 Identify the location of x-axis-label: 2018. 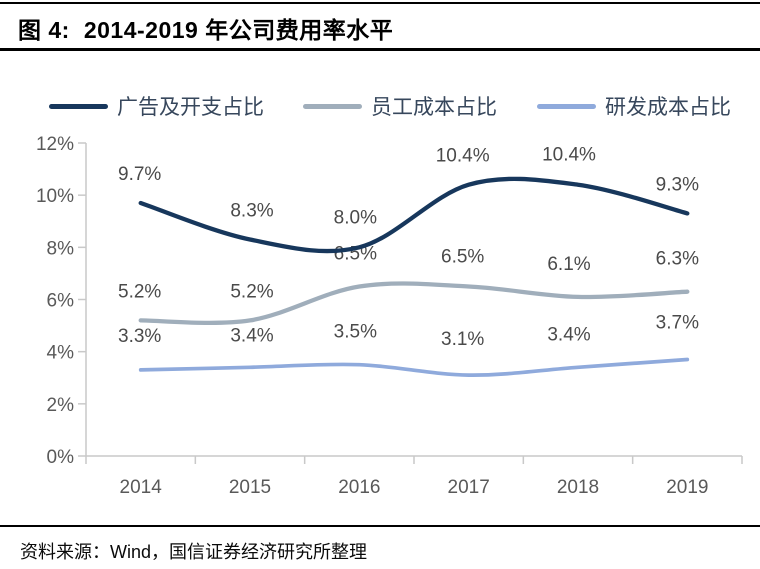
(578, 487).